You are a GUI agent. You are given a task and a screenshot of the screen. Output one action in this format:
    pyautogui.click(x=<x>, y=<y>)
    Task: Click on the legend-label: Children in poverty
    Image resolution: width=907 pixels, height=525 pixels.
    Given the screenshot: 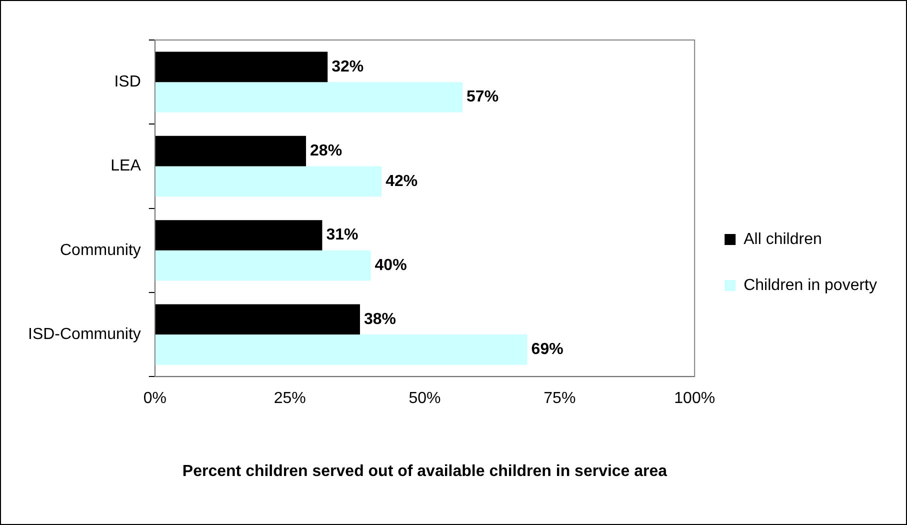 What is the action you would take?
    pyautogui.click(x=811, y=285)
    